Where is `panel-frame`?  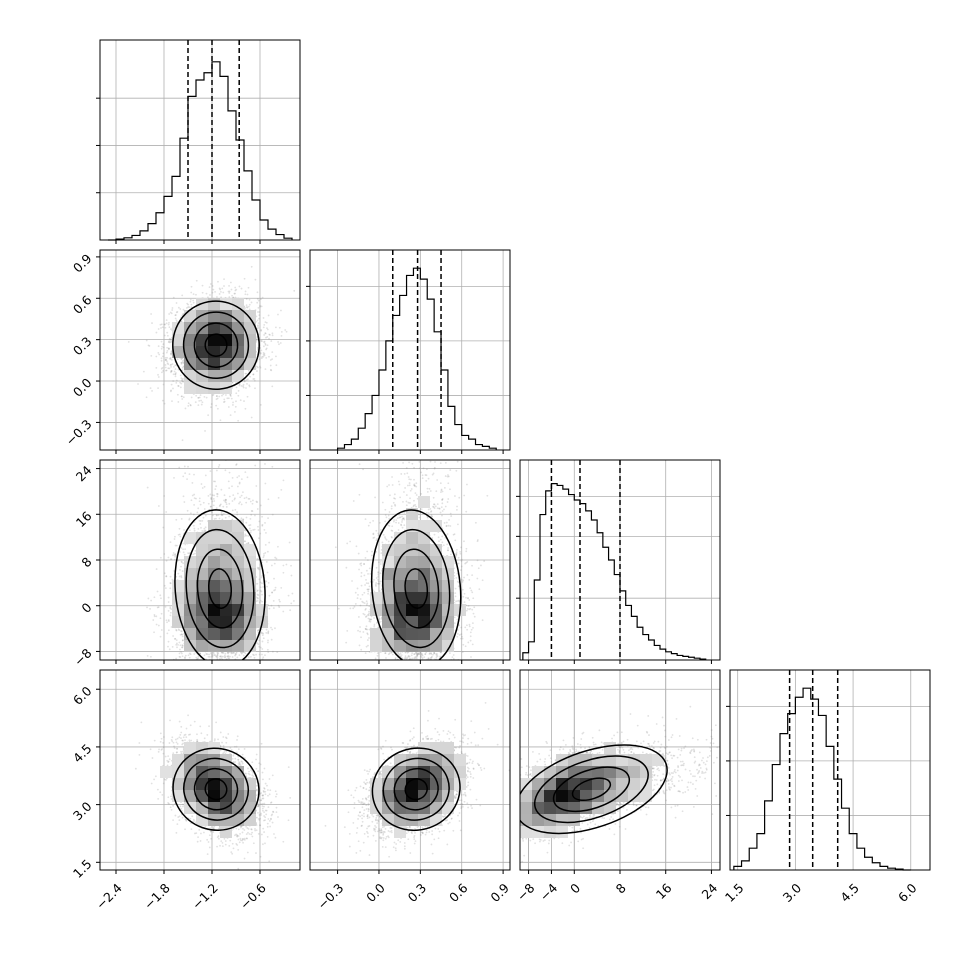
panel-frame is located at coordinates (830, 770).